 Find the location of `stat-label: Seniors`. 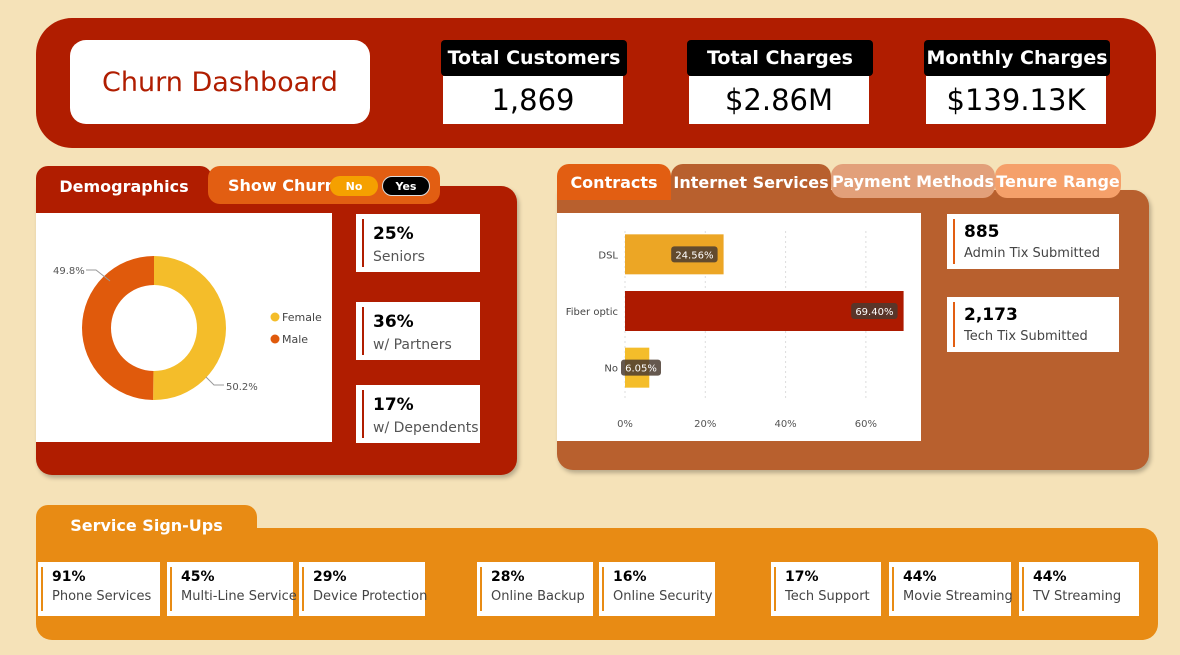

stat-label: Seniors is located at coordinates (399, 257).